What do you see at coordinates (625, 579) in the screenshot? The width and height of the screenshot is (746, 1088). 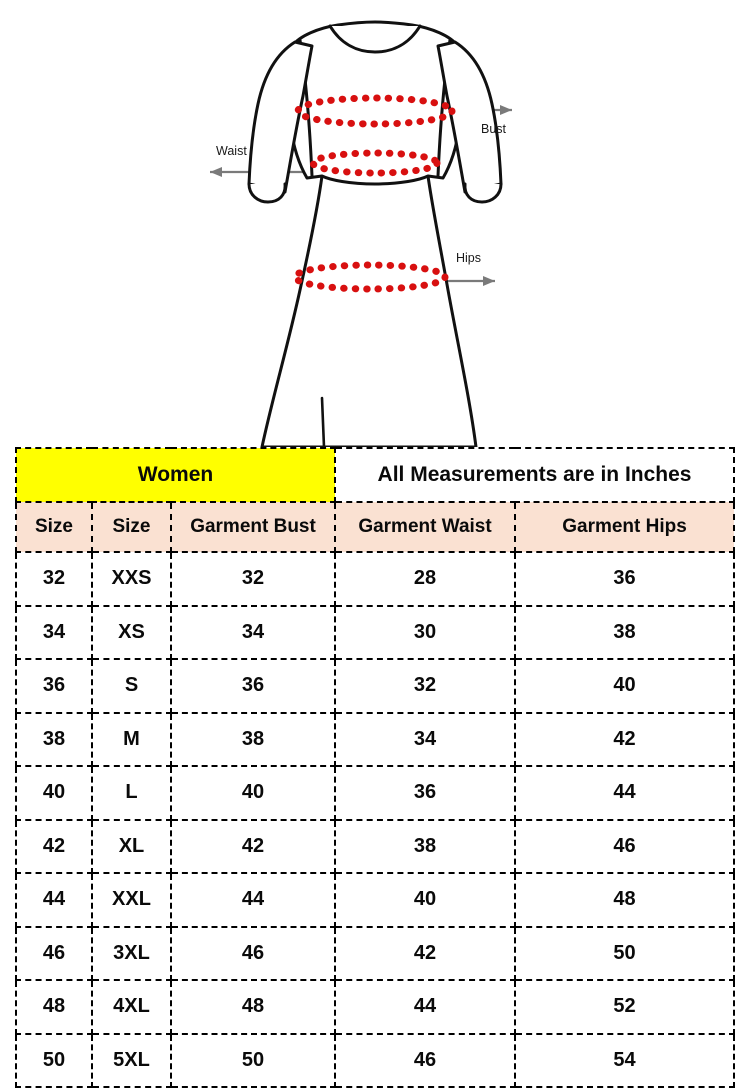 I see `cell-garment-hips: 36` at bounding box center [625, 579].